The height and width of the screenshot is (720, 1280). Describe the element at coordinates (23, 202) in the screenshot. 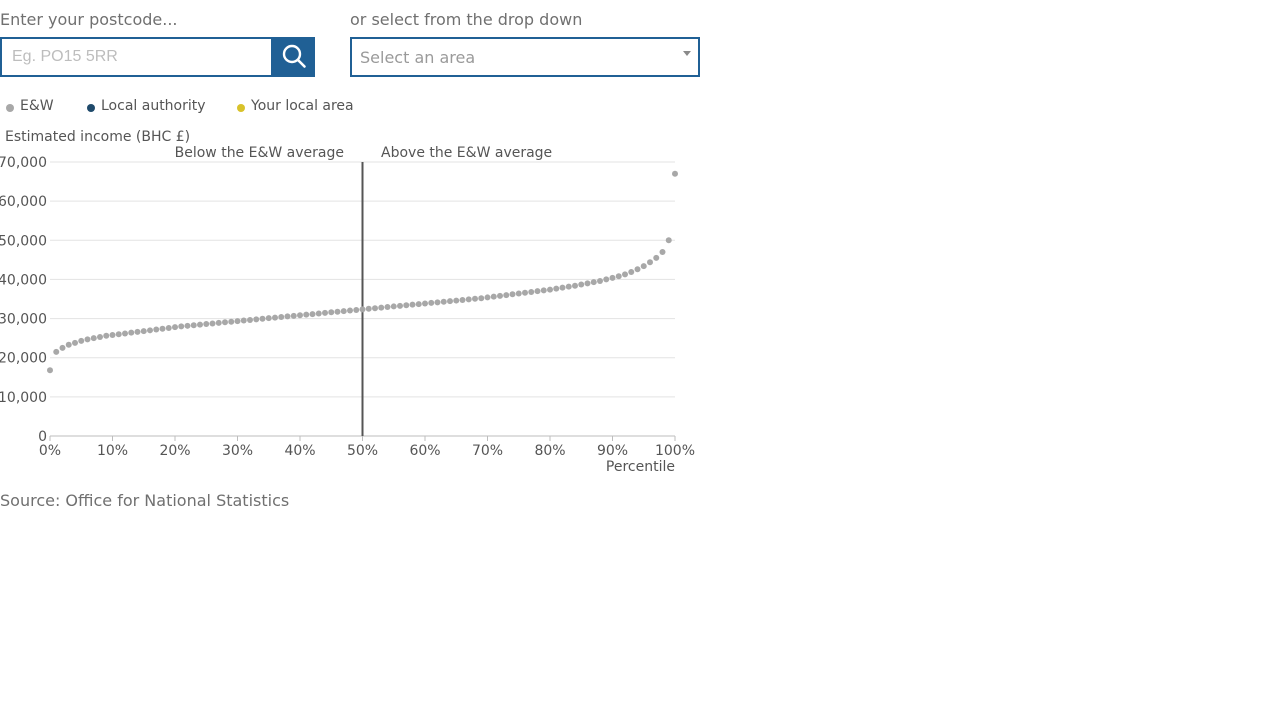

I see `y-tick-label: 60,000` at that location.